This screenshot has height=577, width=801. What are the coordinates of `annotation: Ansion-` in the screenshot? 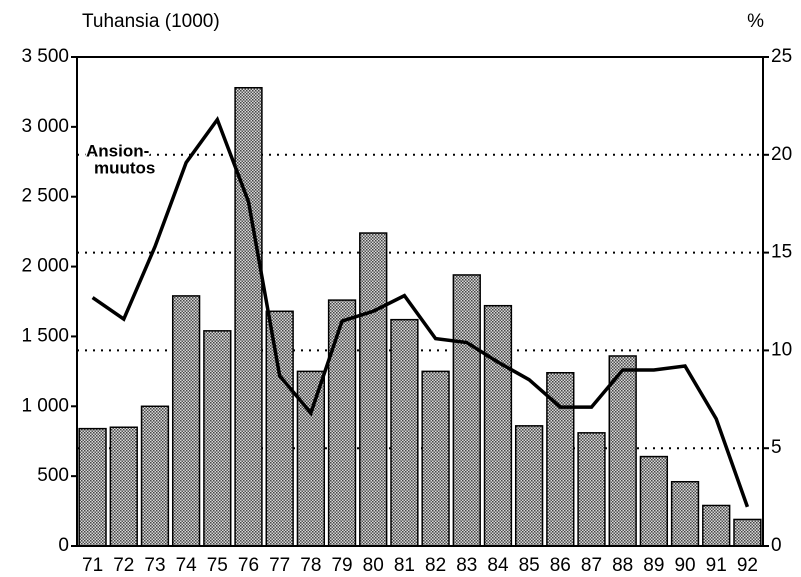 It's located at (117, 150).